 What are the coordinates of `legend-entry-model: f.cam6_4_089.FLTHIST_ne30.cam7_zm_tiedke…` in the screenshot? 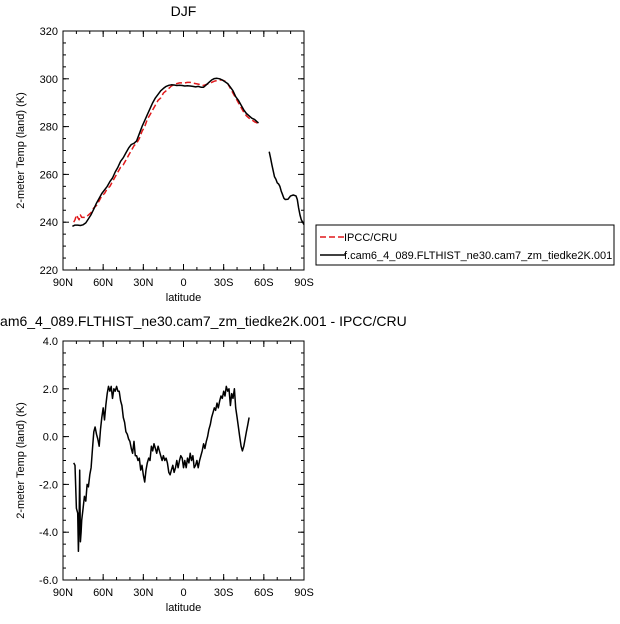 It's located at (478, 256).